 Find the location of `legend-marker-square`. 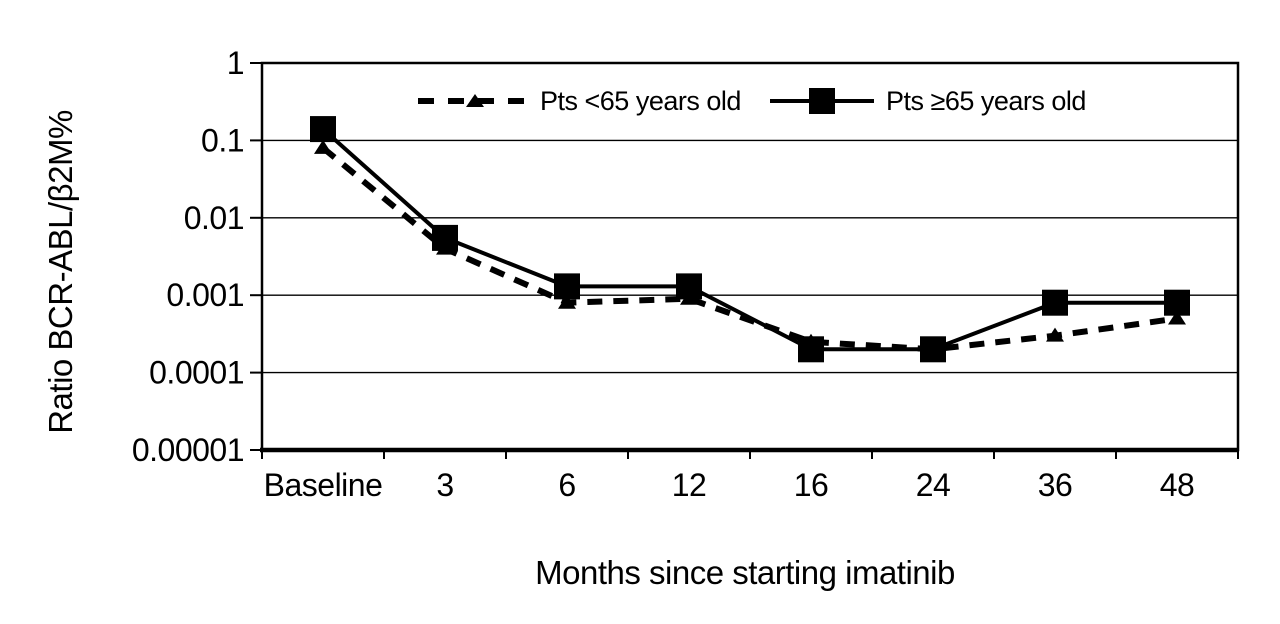

legend-marker-square is located at coordinates (822, 101).